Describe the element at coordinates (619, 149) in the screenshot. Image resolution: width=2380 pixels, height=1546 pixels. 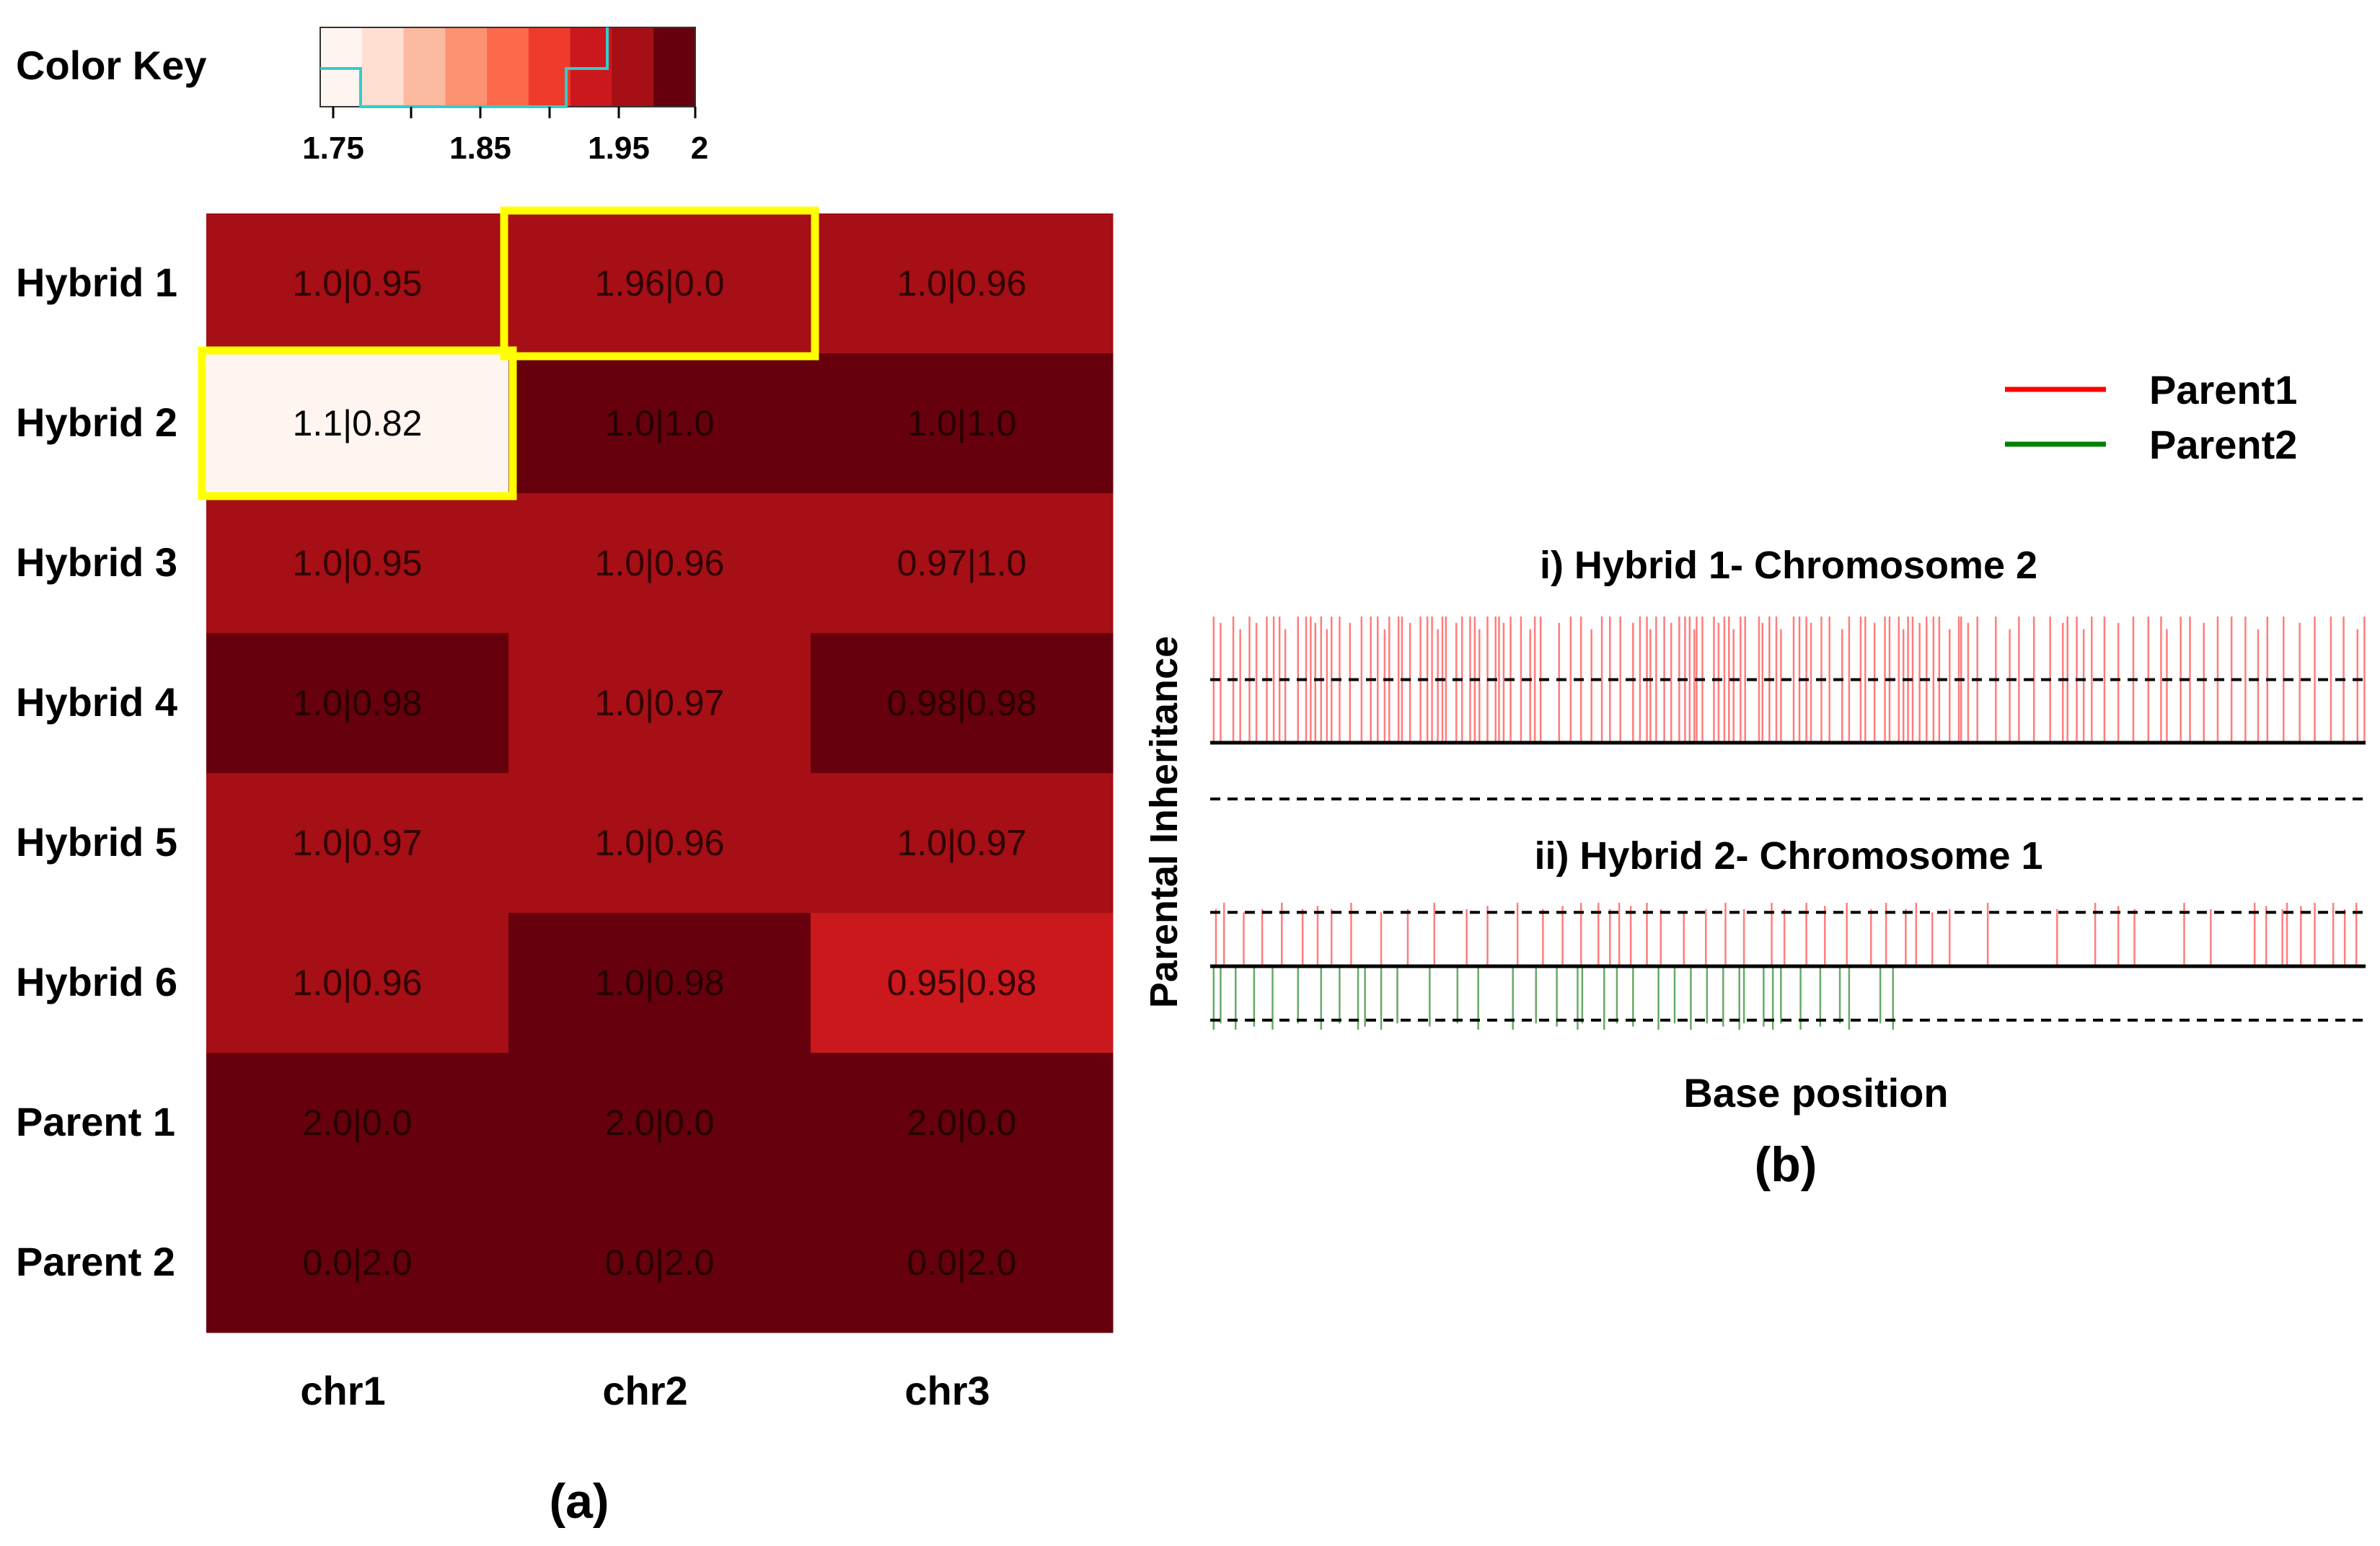
I see `color-key-tick-label: 1.95` at that location.